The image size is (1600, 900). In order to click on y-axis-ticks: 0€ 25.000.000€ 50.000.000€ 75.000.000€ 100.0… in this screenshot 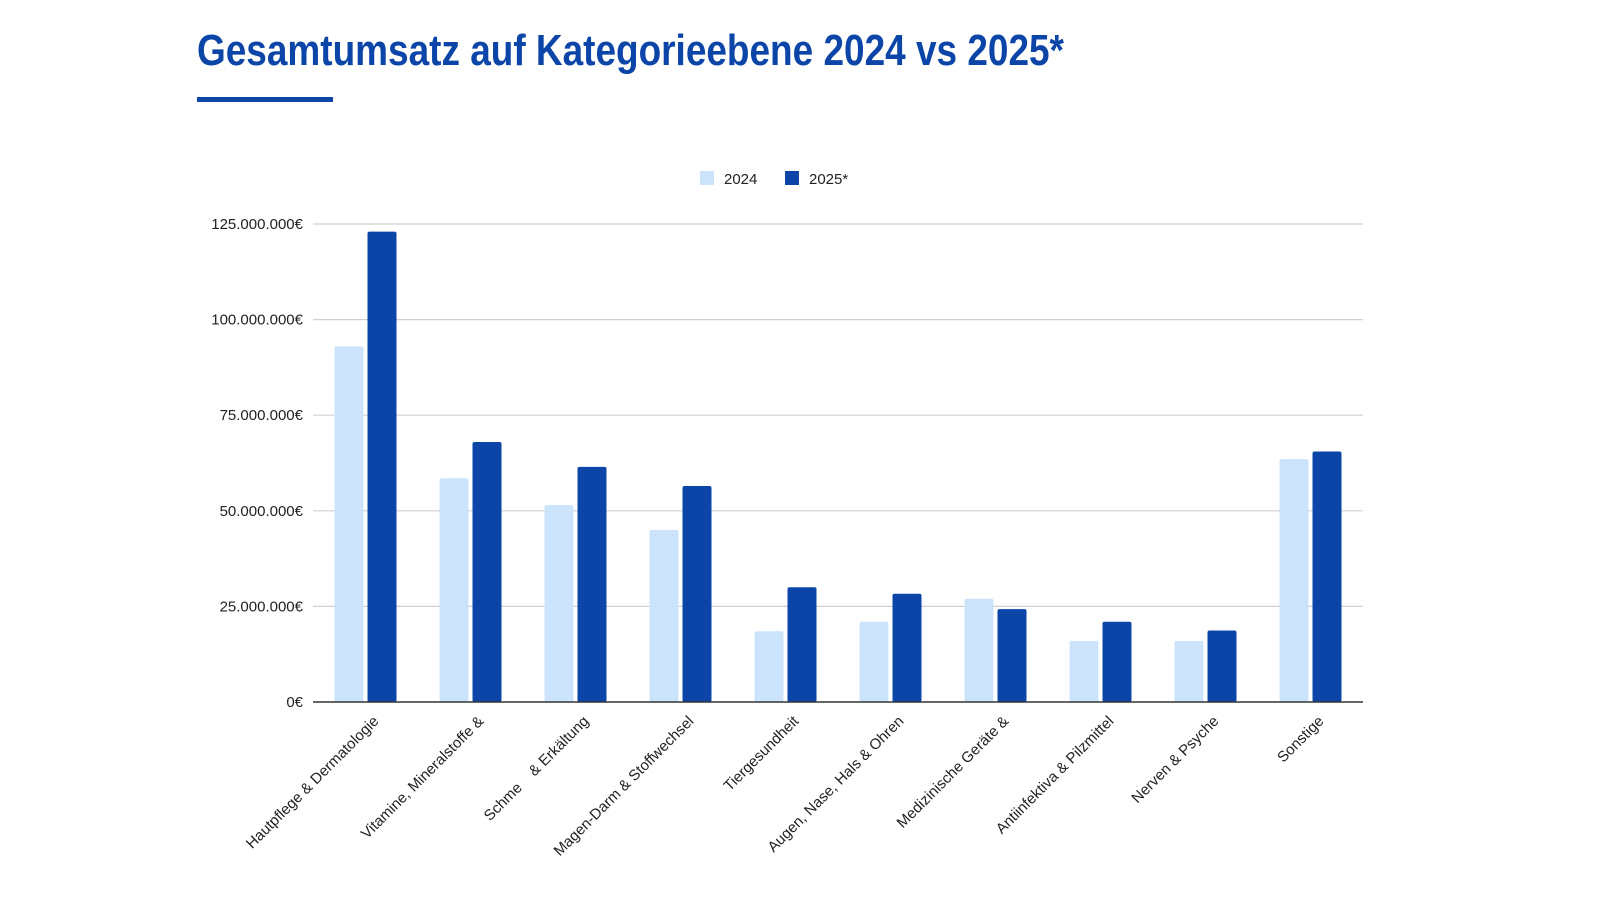, I will do `click(257, 463)`.